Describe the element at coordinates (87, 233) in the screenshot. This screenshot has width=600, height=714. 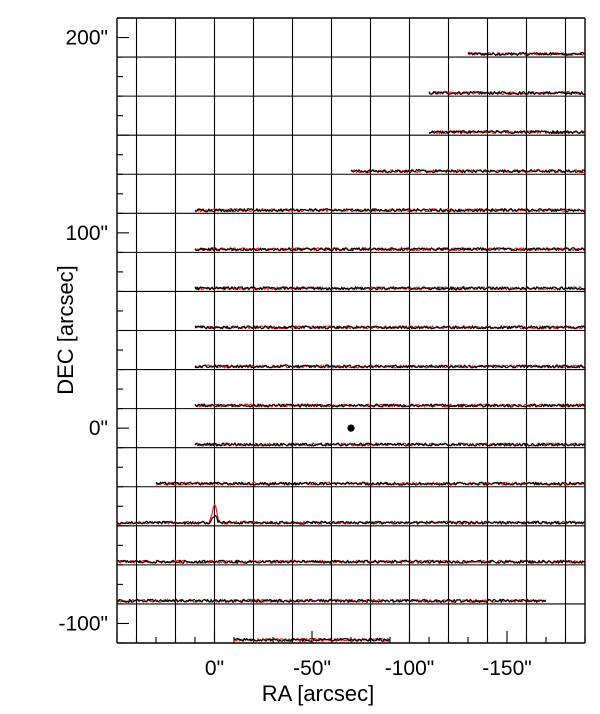
I see `y-tick-label: 100"` at that location.